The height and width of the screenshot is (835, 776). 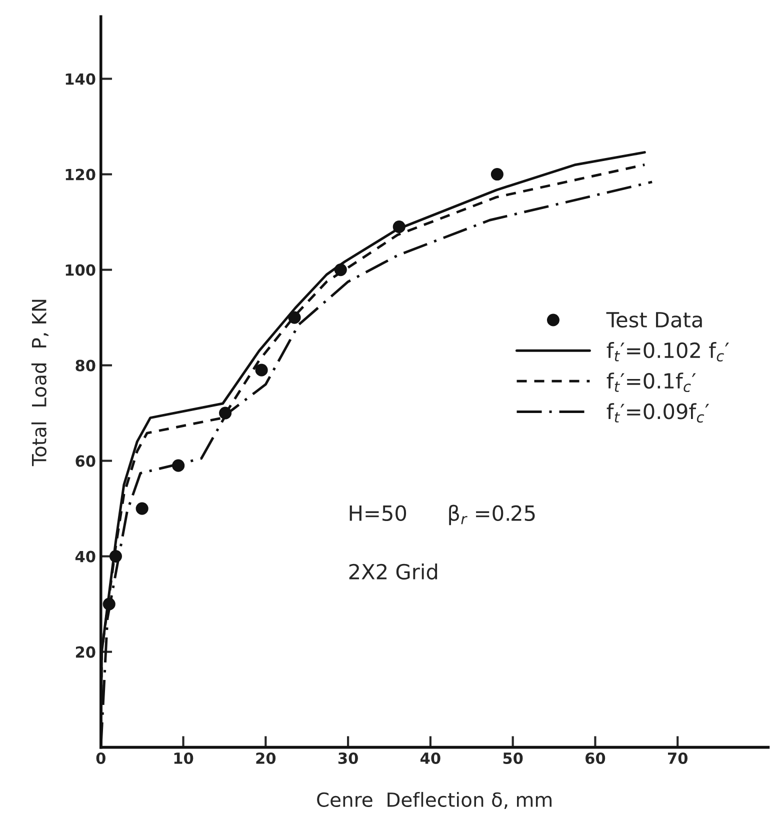 What do you see at coordinates (667, 352) in the screenshot?
I see `legend-label: f$_{t}$′=0.102 f$_{c}$′` at bounding box center [667, 352].